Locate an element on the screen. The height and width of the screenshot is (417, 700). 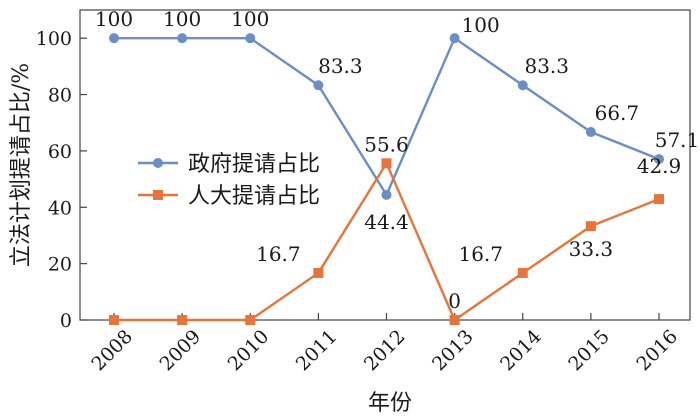
x-tick-label: 2012 is located at coordinates (385, 351).